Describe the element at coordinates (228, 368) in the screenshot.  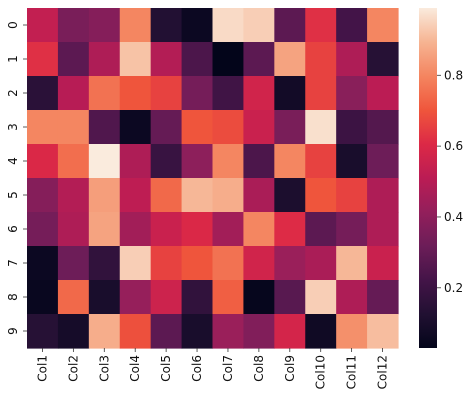
I see `x-tick-label: Col7` at that location.